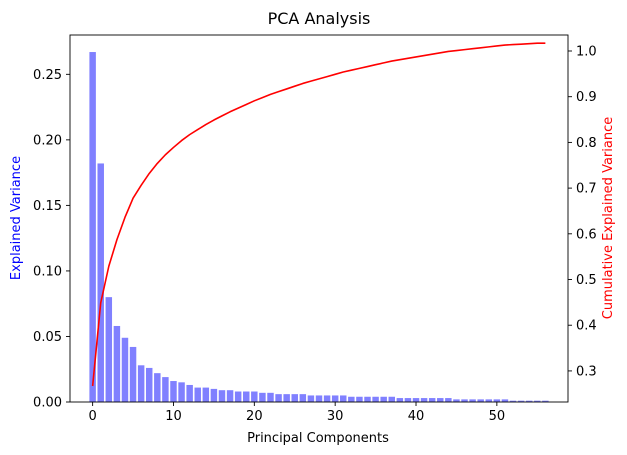 The image size is (627, 455). I want to click on x-axis-label: Principal Components, so click(318, 438).